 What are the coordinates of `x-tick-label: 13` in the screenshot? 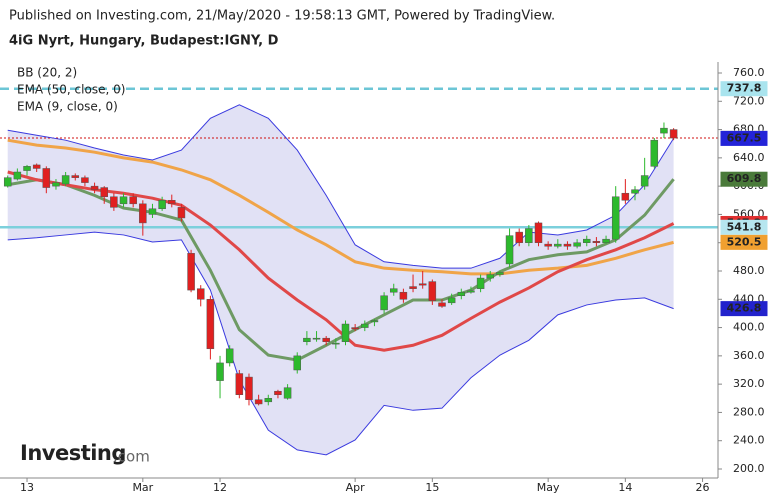 It's located at (27, 487).